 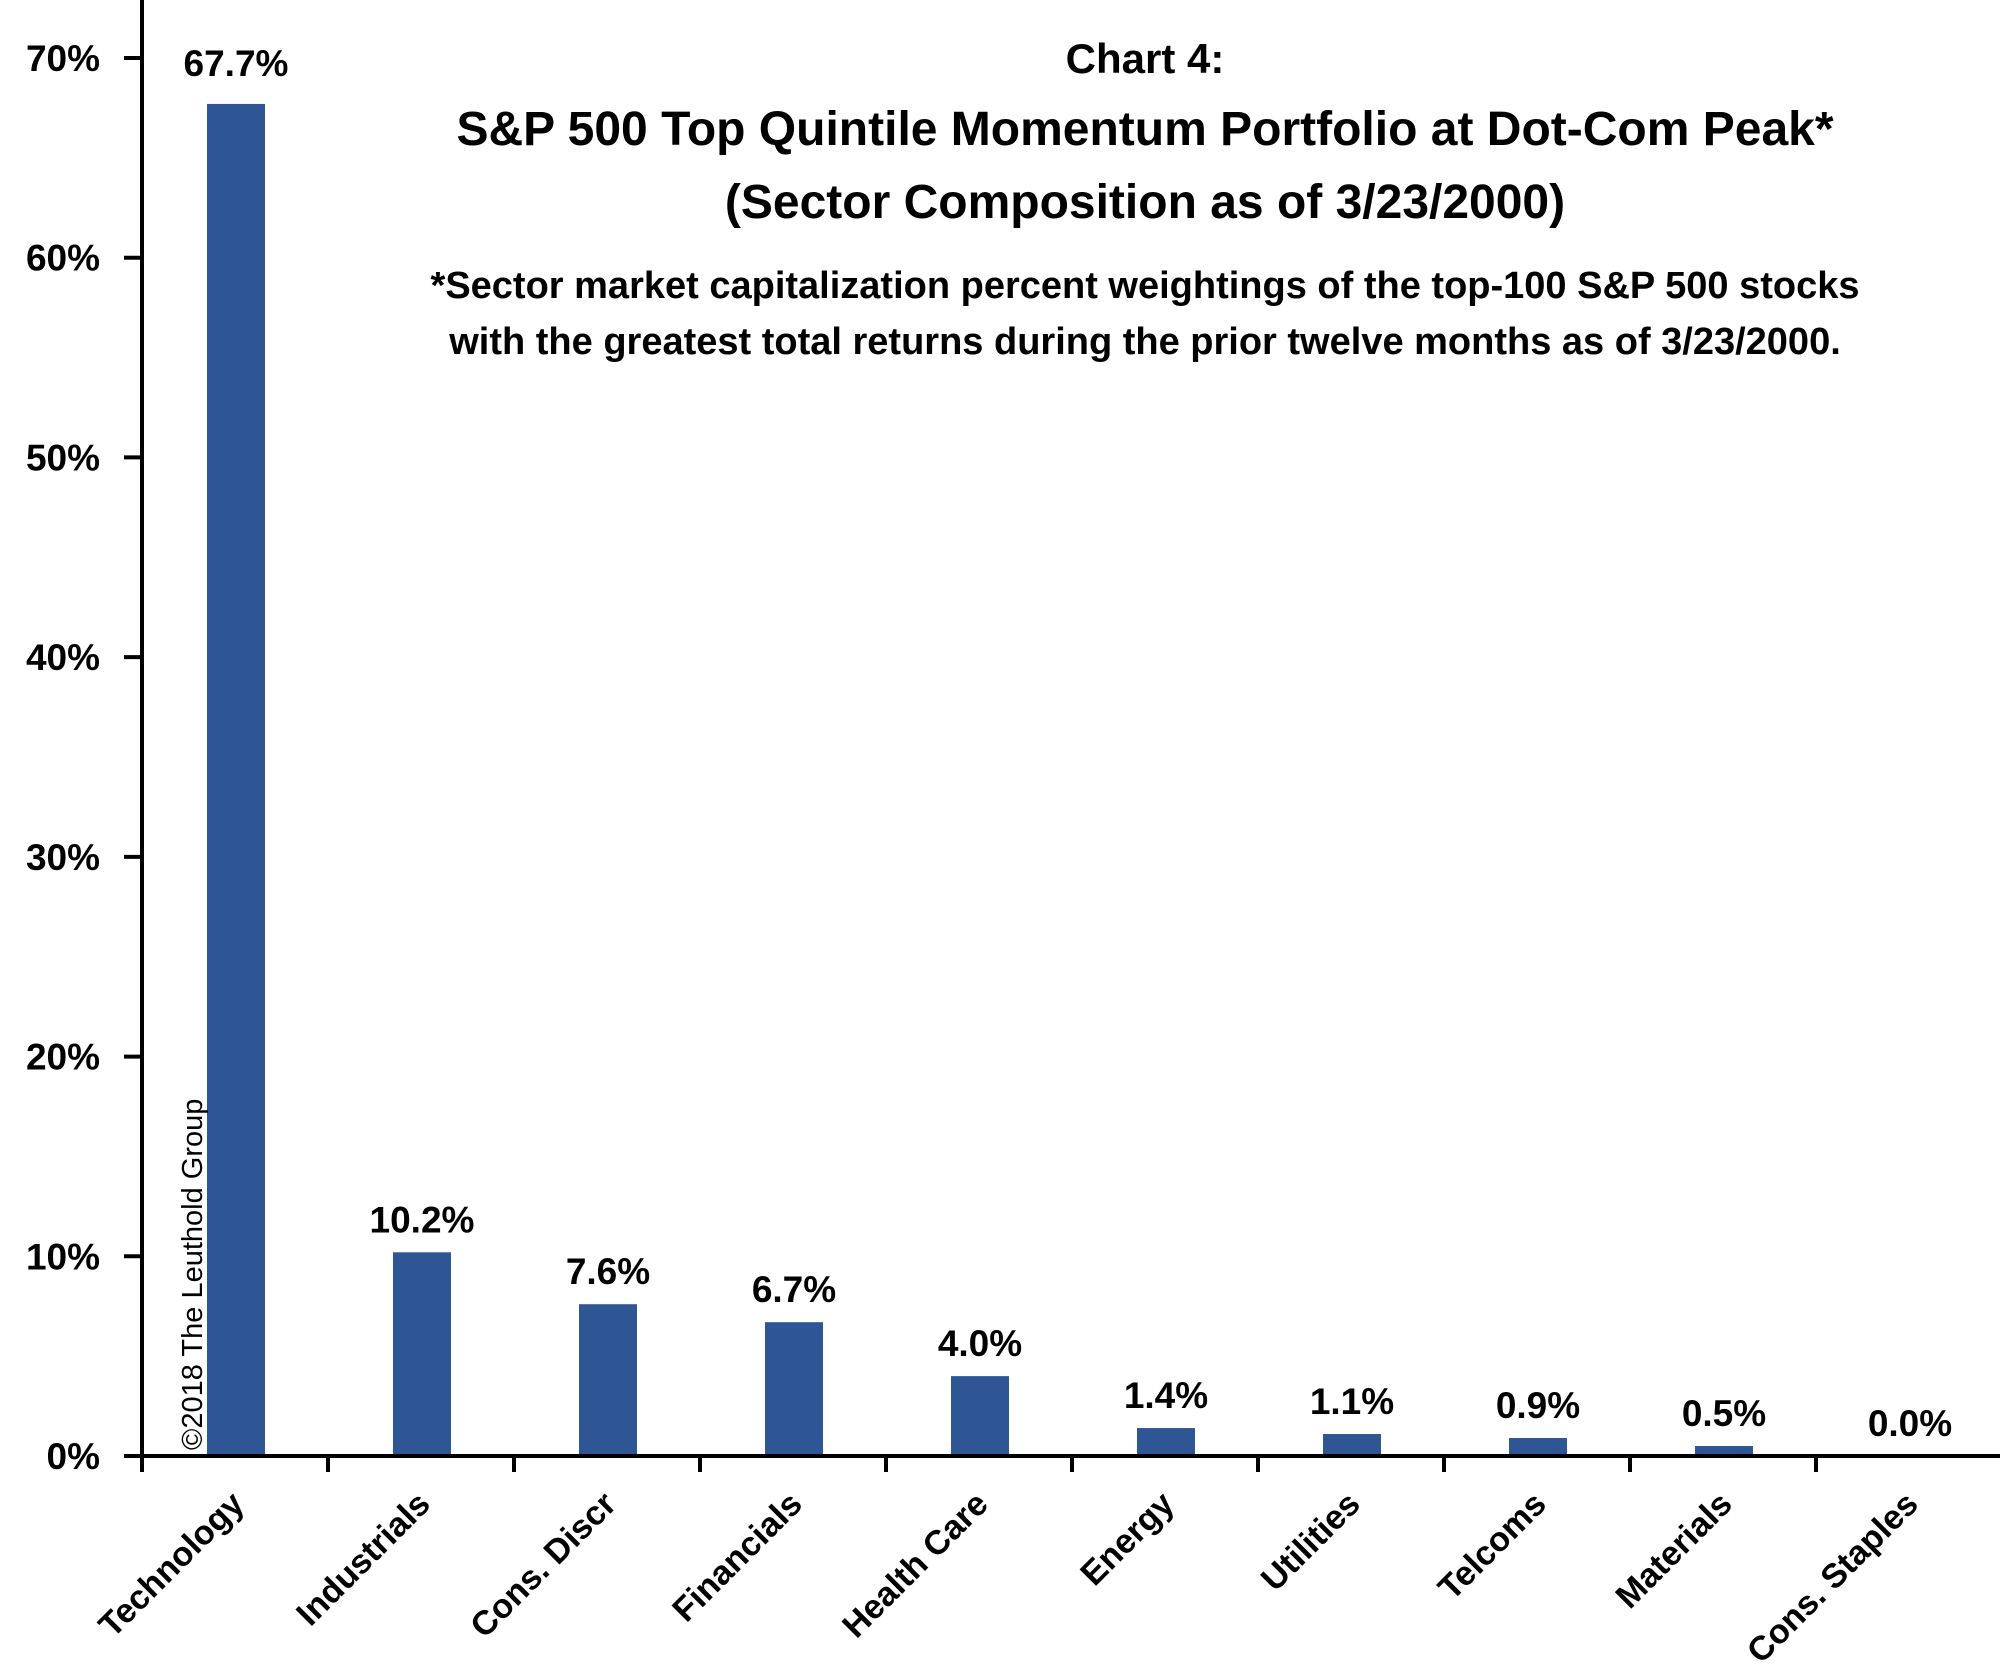 What do you see at coordinates (608, 1271) in the screenshot?
I see `data-label: 7.6%` at bounding box center [608, 1271].